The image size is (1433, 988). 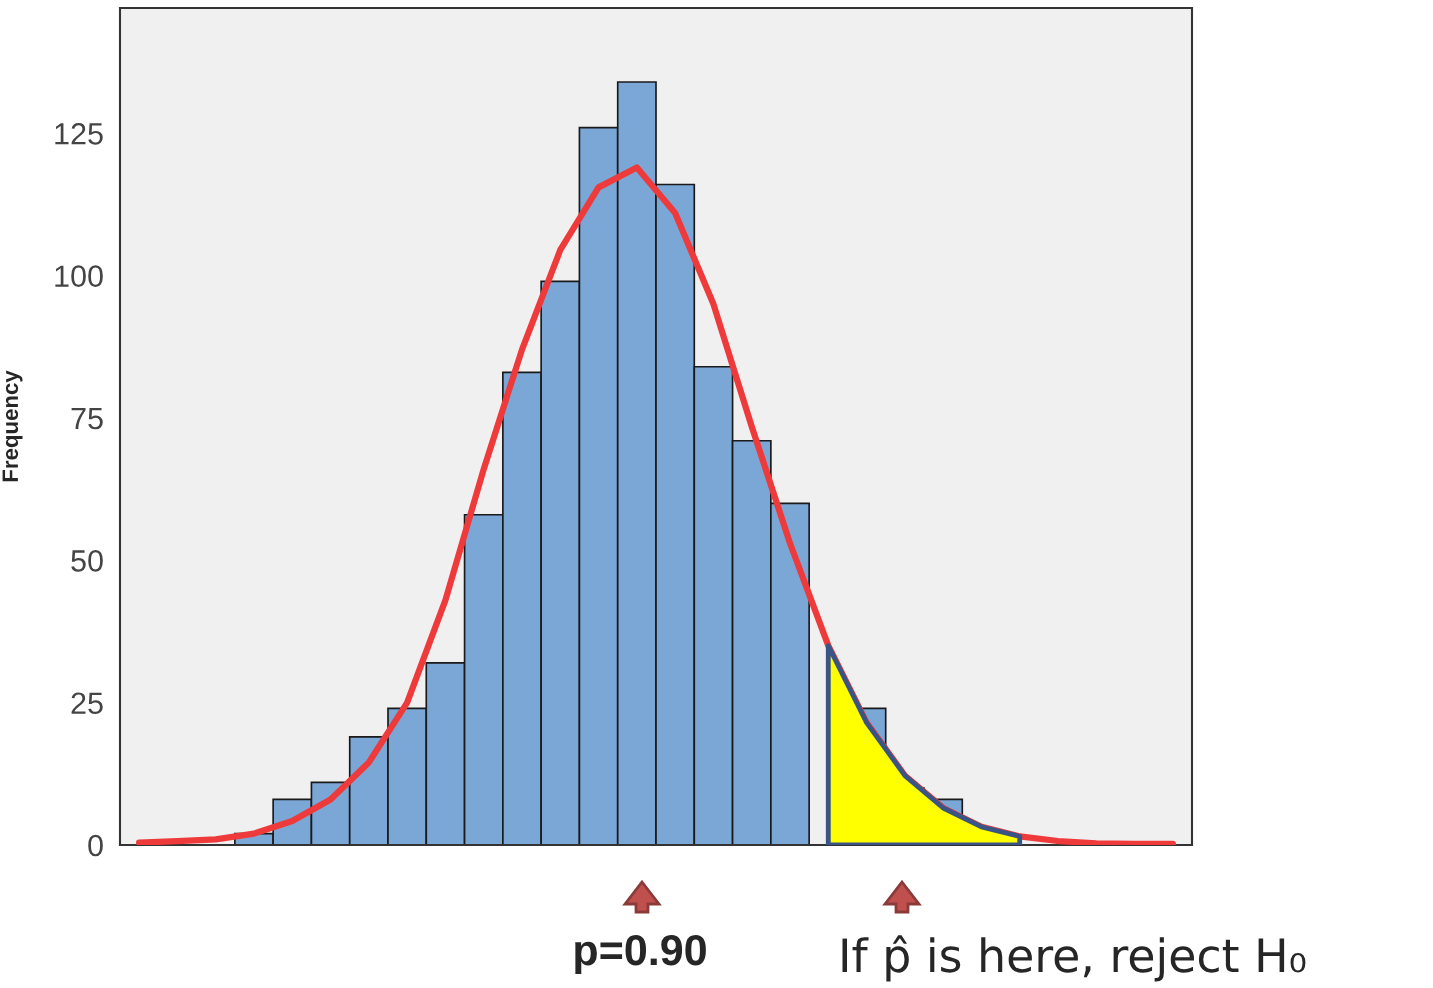 What do you see at coordinates (12, 426) in the screenshot?
I see `y-axis-title: Frequency` at bounding box center [12, 426].